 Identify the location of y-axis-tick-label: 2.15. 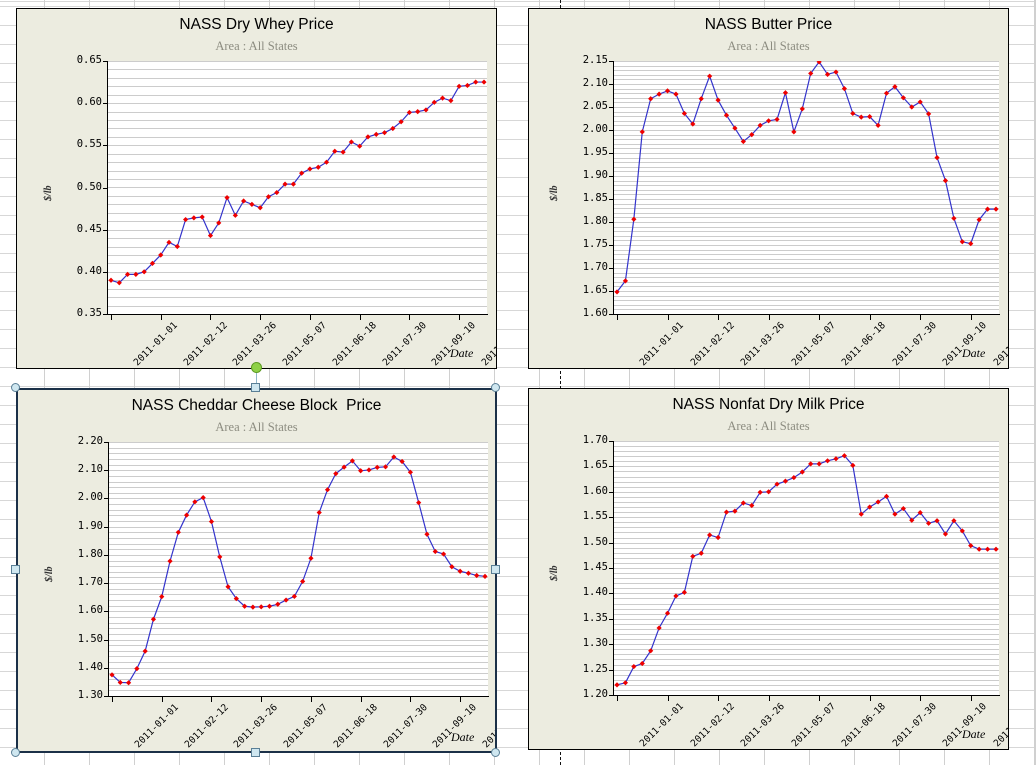
(595, 60).